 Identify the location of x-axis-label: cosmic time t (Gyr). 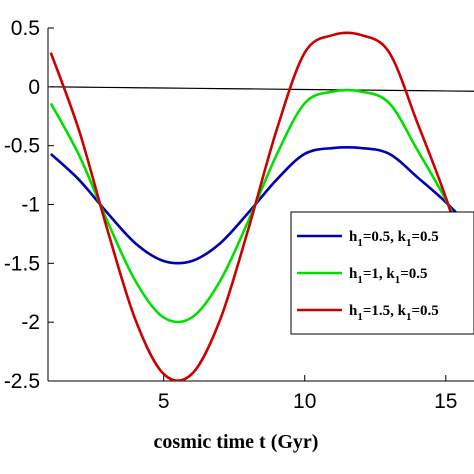
(236, 442).